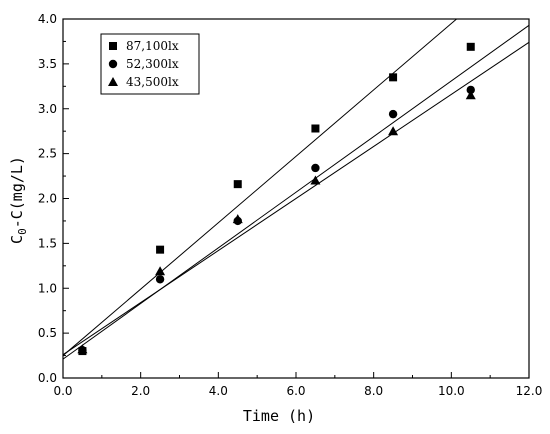 The height and width of the screenshot is (434, 550). I want to click on y-axis-title-main: C, so click(17, 239).